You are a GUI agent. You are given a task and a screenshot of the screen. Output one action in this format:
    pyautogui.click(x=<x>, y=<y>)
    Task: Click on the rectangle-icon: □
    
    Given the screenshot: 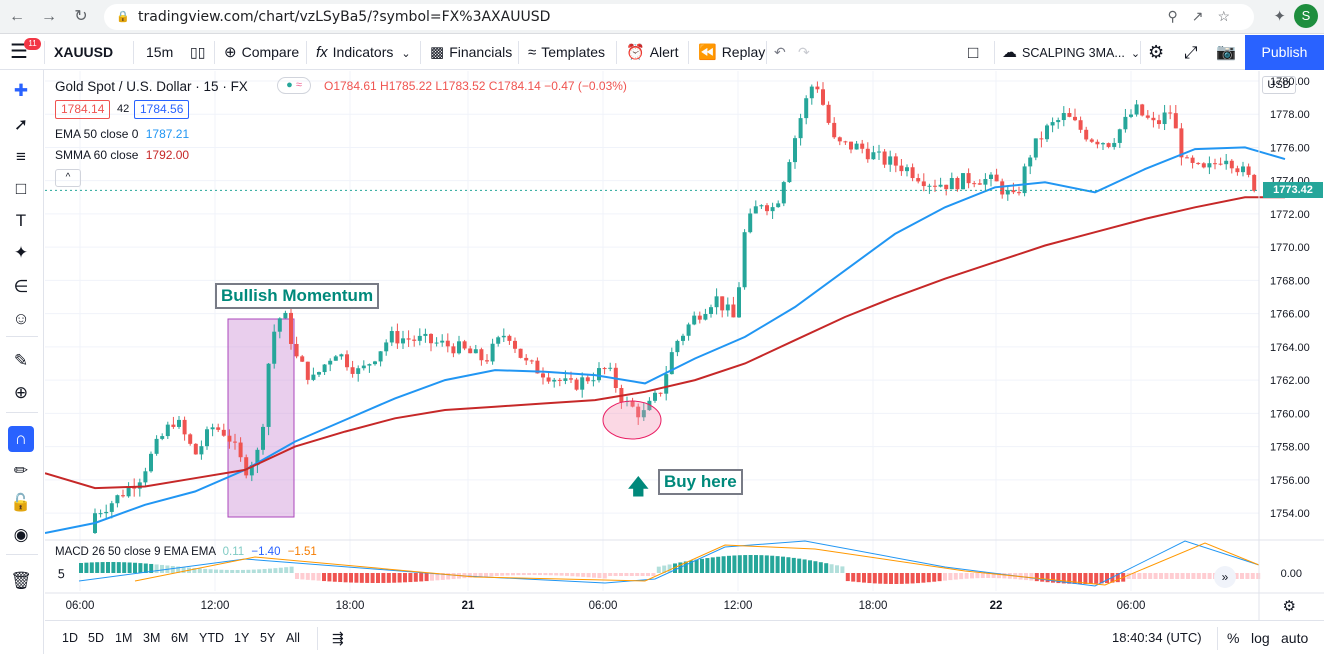 What is the action you would take?
    pyautogui.click(x=21, y=188)
    